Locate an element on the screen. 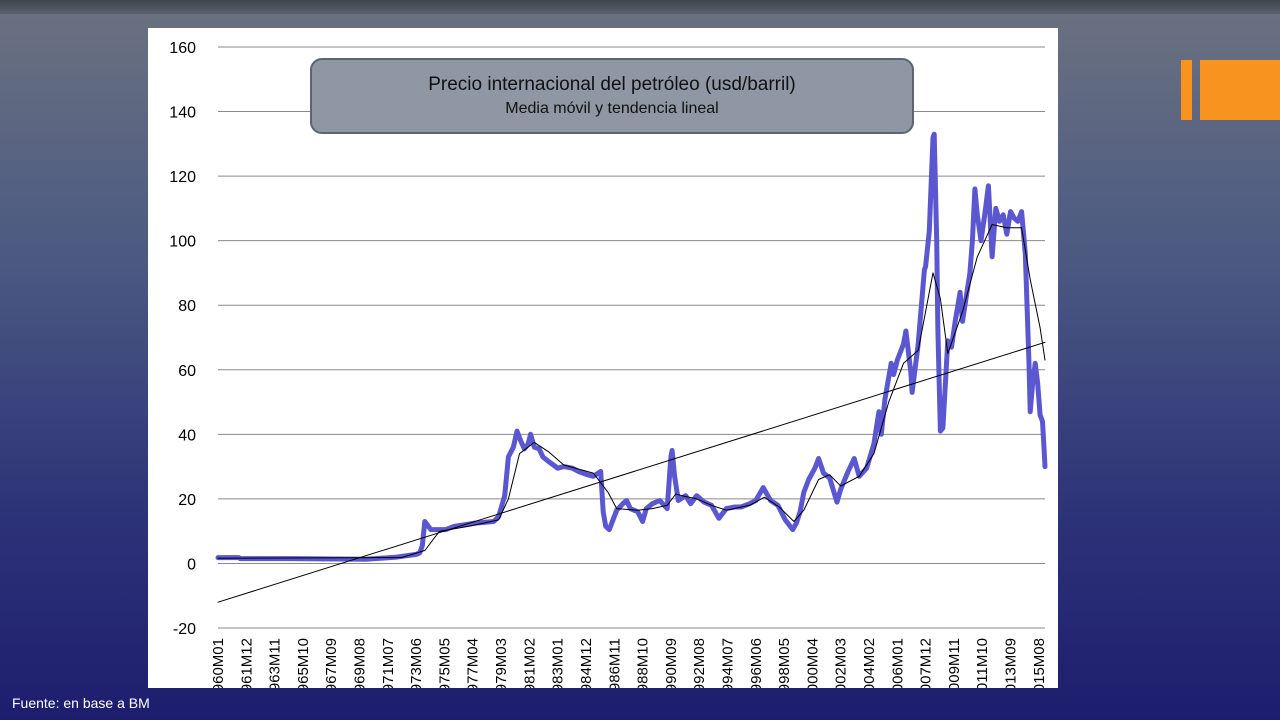  y-tick-label: 40 is located at coordinates (187, 435).